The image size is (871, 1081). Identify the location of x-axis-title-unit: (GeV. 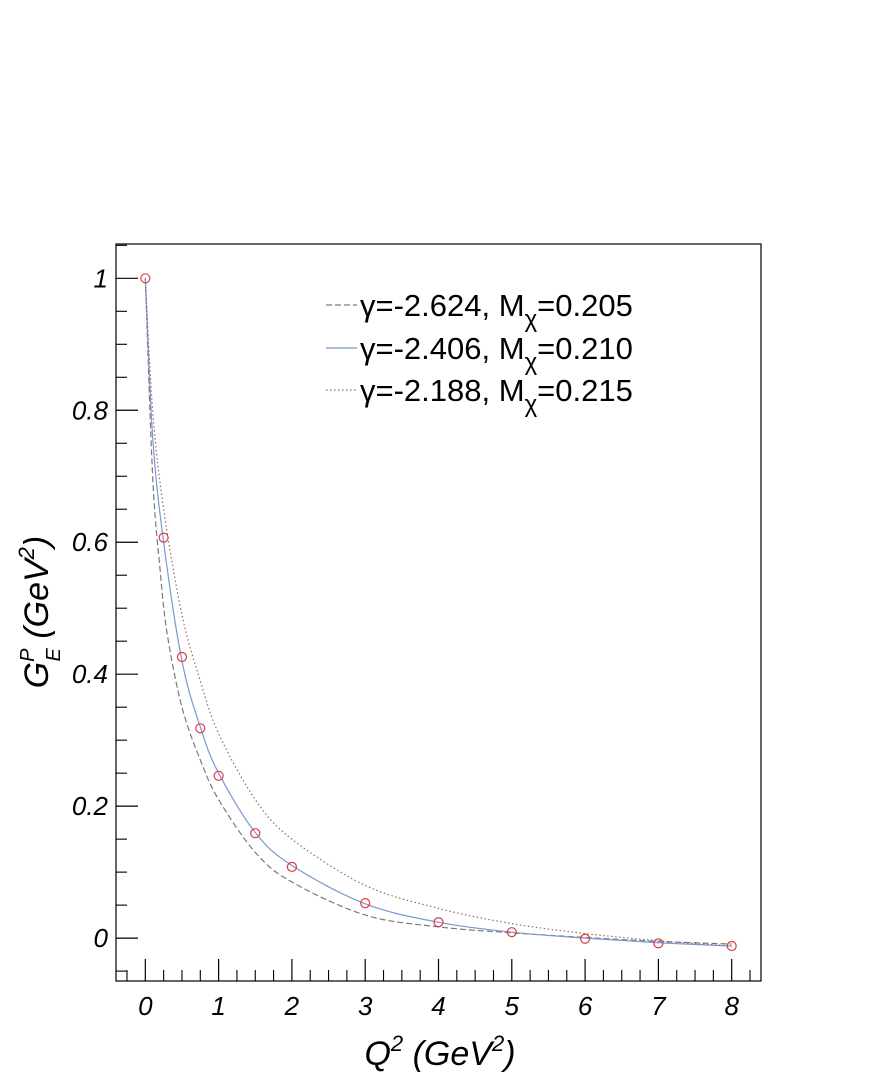
(449, 1054).